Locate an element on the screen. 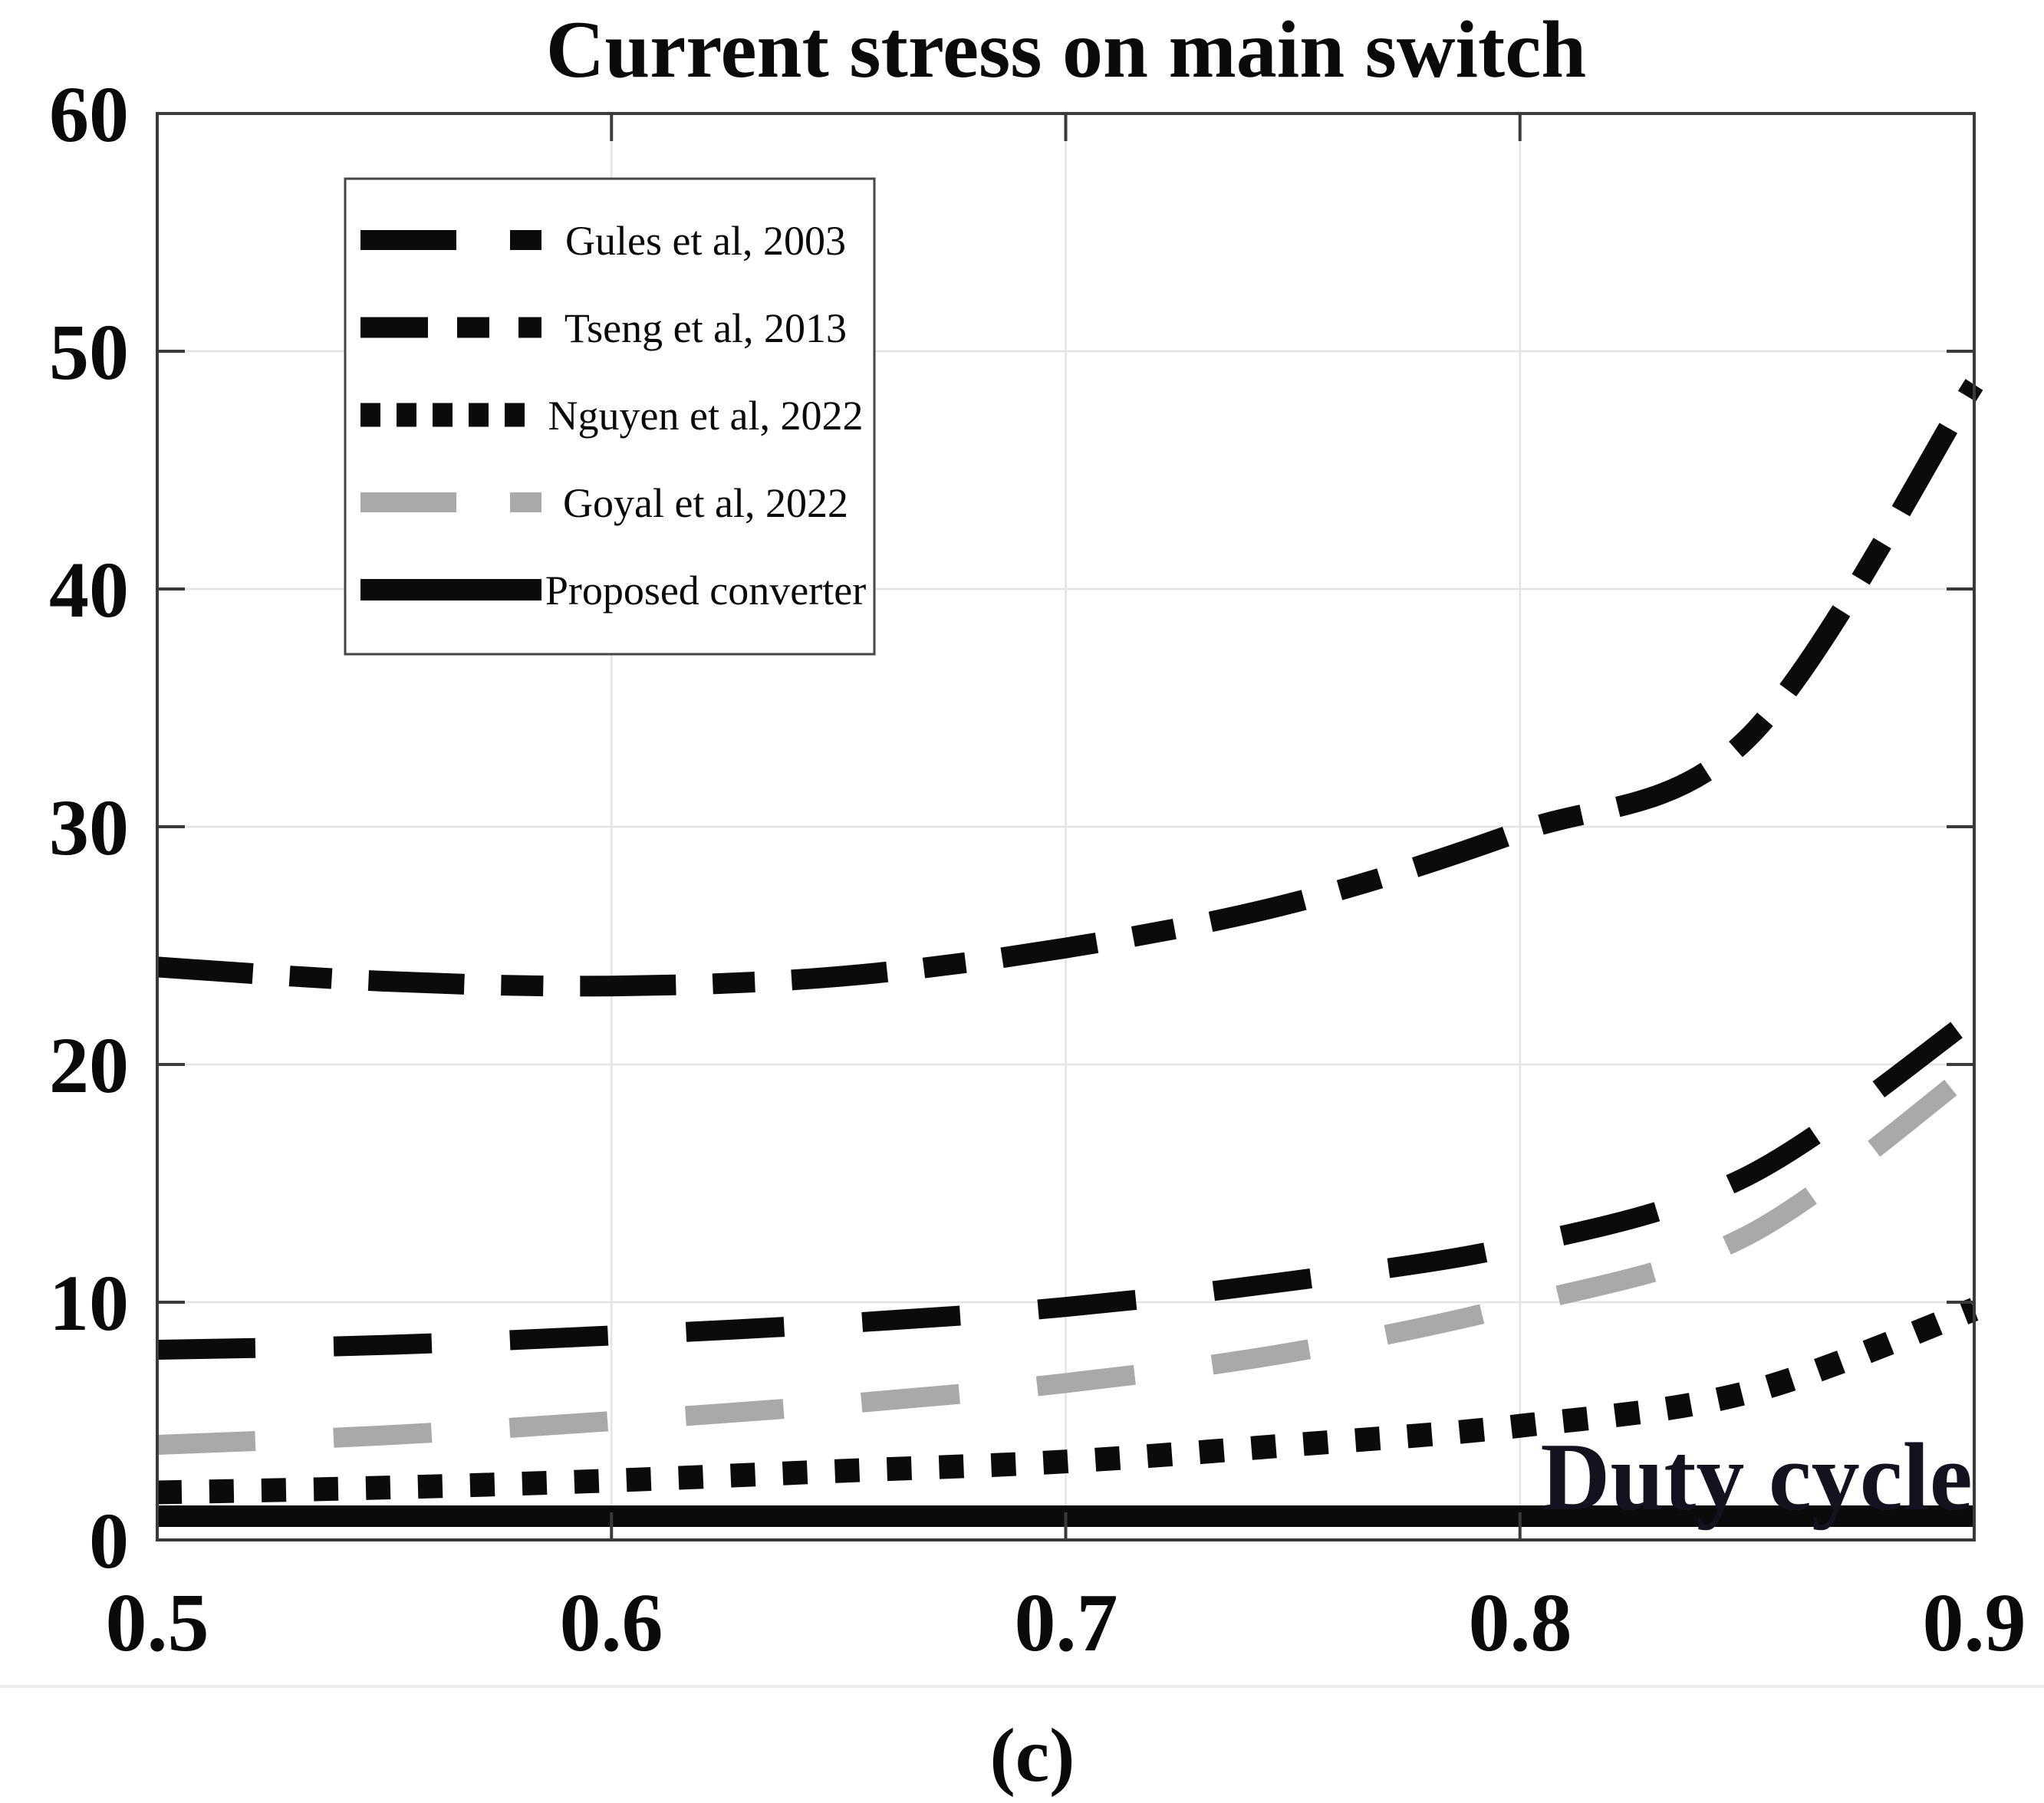  legend-item-label: Proposed converter is located at coordinates (705, 591).